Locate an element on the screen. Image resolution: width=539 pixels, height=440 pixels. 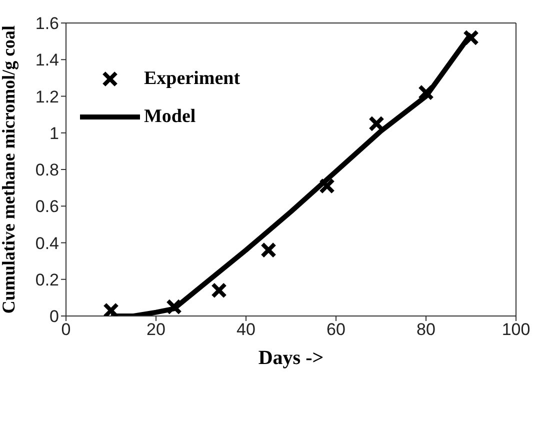
y-tick-label: 1 is located at coordinates (54, 133).